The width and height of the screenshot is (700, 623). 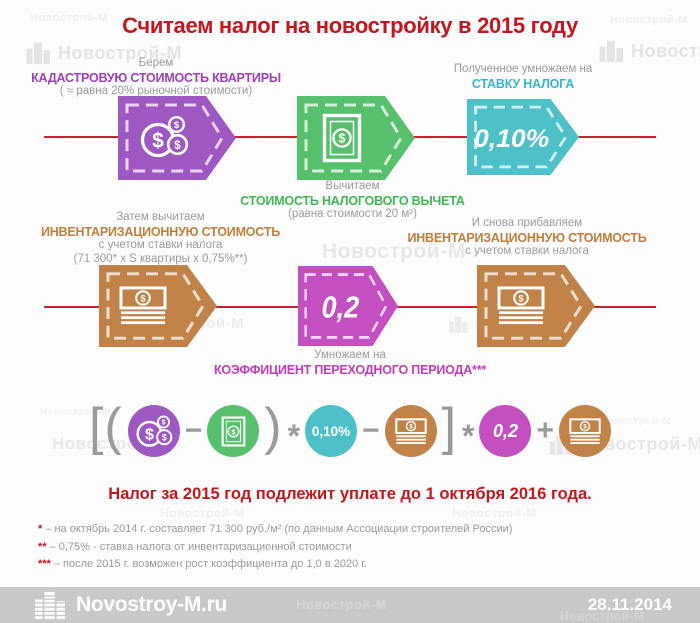 What do you see at coordinates (352, 214) in the screenshot?
I see `caption-note: (равна стоимости 20 м²)` at bounding box center [352, 214].